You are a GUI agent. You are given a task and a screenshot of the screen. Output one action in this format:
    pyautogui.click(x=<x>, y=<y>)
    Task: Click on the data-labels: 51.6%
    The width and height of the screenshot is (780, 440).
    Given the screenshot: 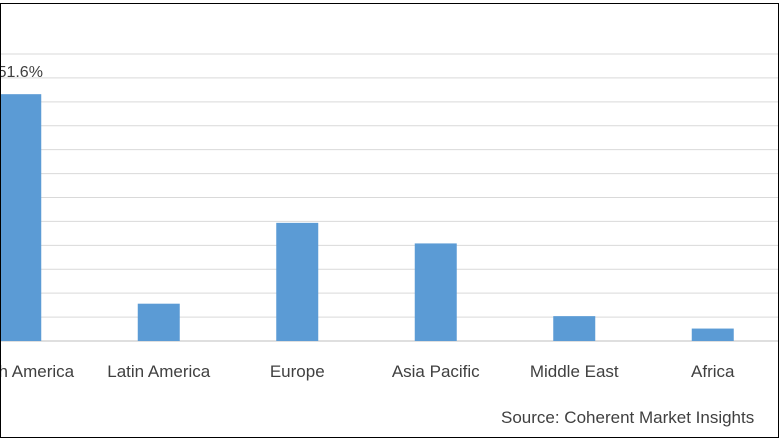 What is the action you would take?
    pyautogui.click(x=22, y=72)
    